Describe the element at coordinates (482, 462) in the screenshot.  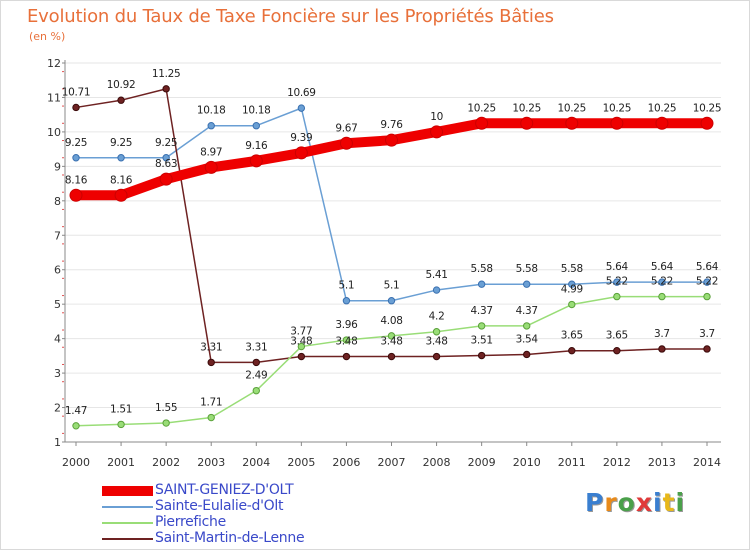
I see `x-tick-label: 2009` at that location.